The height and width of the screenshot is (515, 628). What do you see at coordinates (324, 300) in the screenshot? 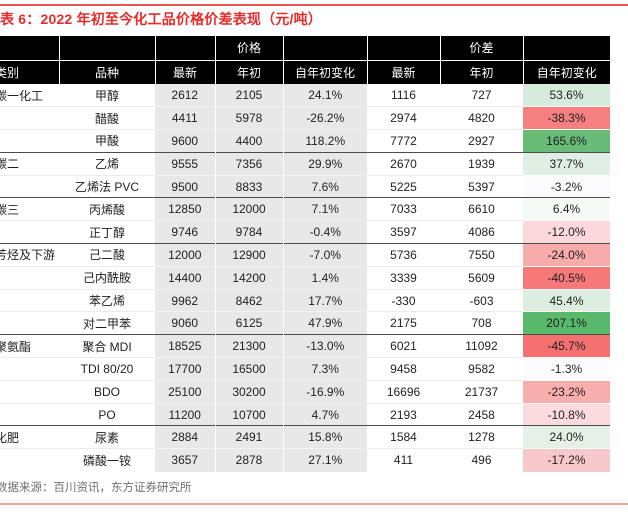
I see `price-change-cell: 17.7%` at bounding box center [324, 300].